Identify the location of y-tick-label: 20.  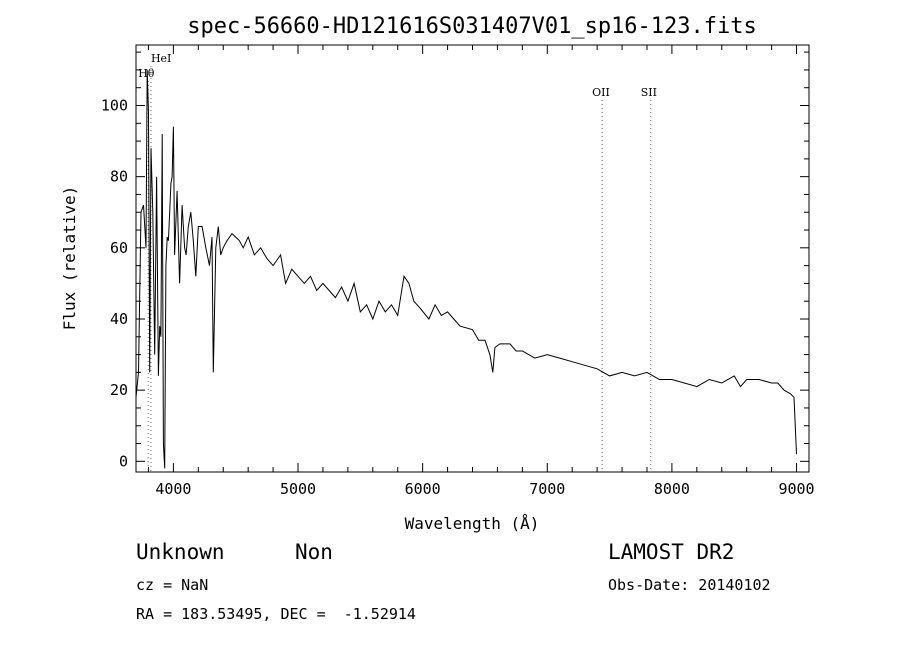
(119, 390).